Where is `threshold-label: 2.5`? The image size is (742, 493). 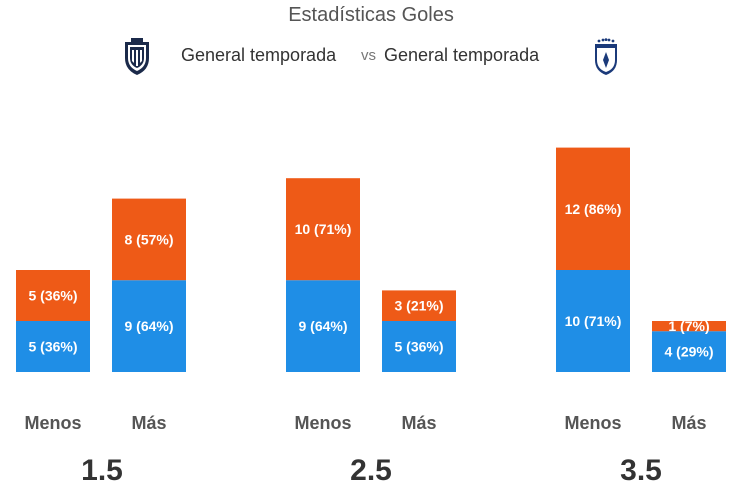 threshold-label: 2.5 is located at coordinates (371, 470).